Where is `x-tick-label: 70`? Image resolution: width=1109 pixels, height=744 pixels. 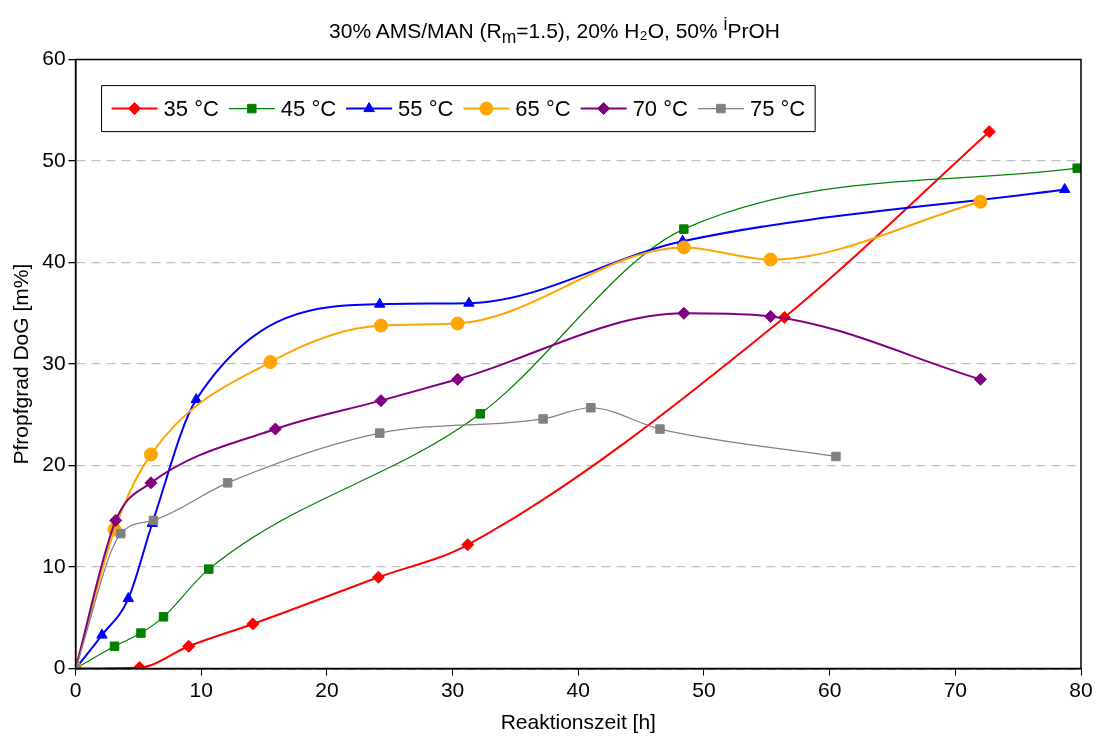
x-tick-label: 70 is located at coordinates (955, 689).